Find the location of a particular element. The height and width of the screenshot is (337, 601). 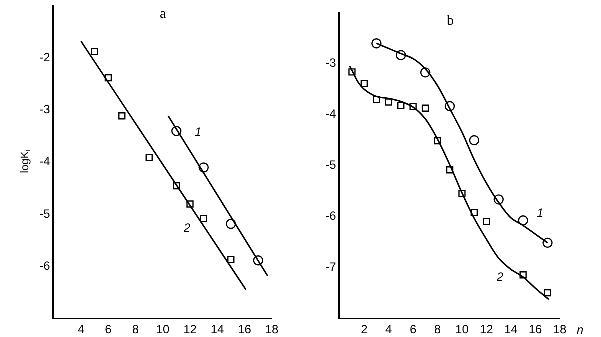

y-tick-label: -7 is located at coordinates (331, 267).